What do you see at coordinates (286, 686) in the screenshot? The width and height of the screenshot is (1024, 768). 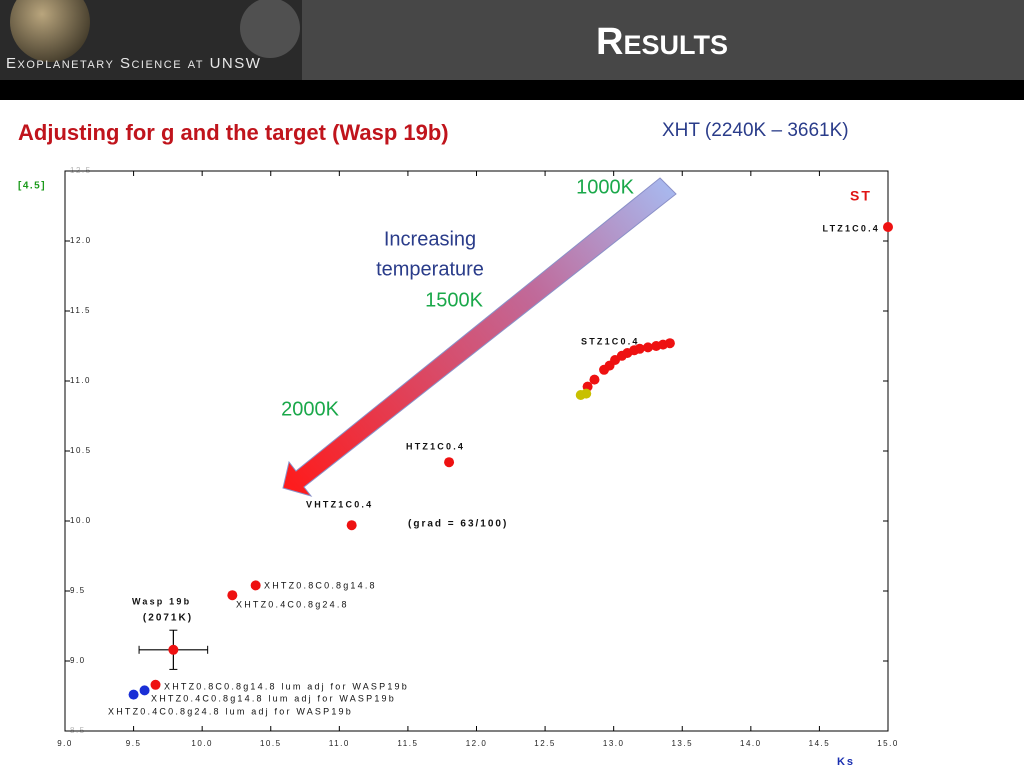 I see `point-label: XHTZ0.8C0.8g14.8 lum adj for WASP19b` at bounding box center [286, 686].